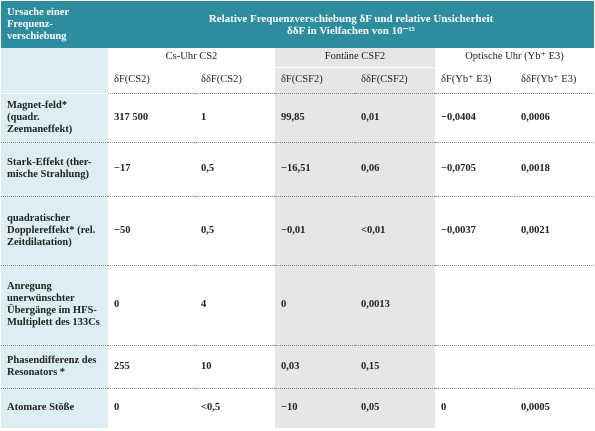 The width and height of the screenshot is (595, 431). I want to click on cell: −0,0705, so click(475, 168).